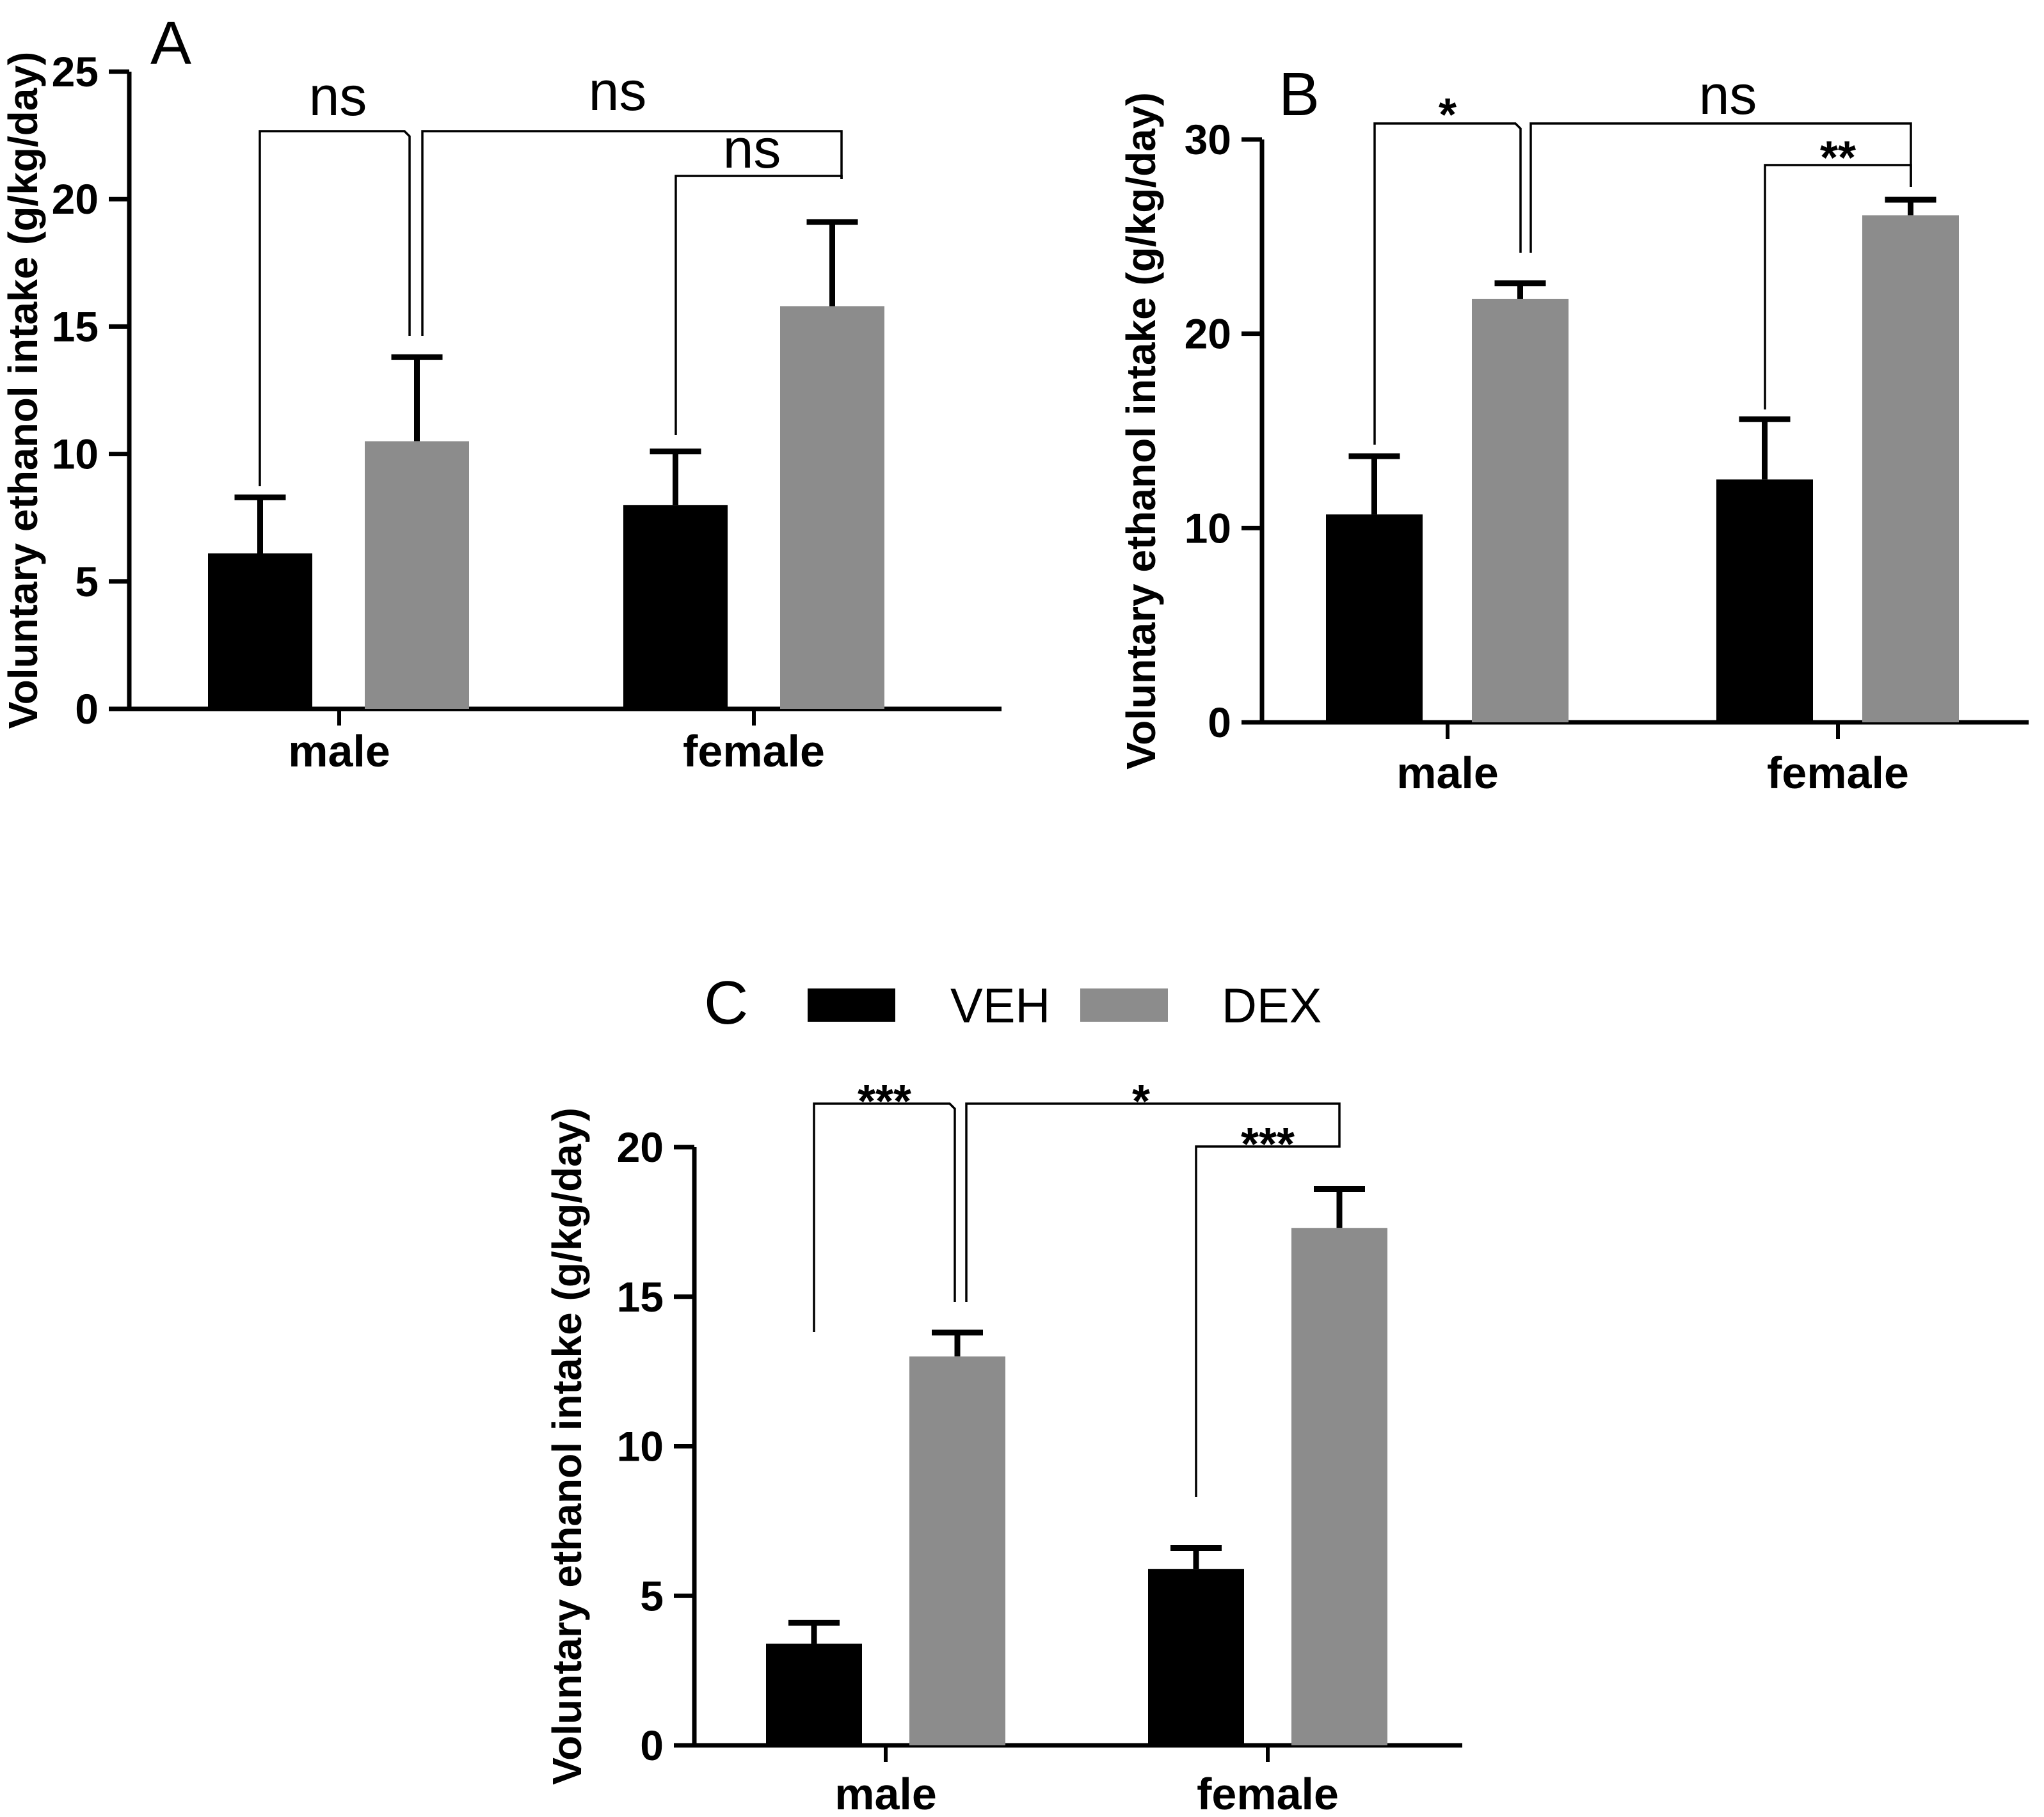  What do you see at coordinates (1064, 1006) in the screenshot?
I see `legend: VEH DEX` at bounding box center [1064, 1006].